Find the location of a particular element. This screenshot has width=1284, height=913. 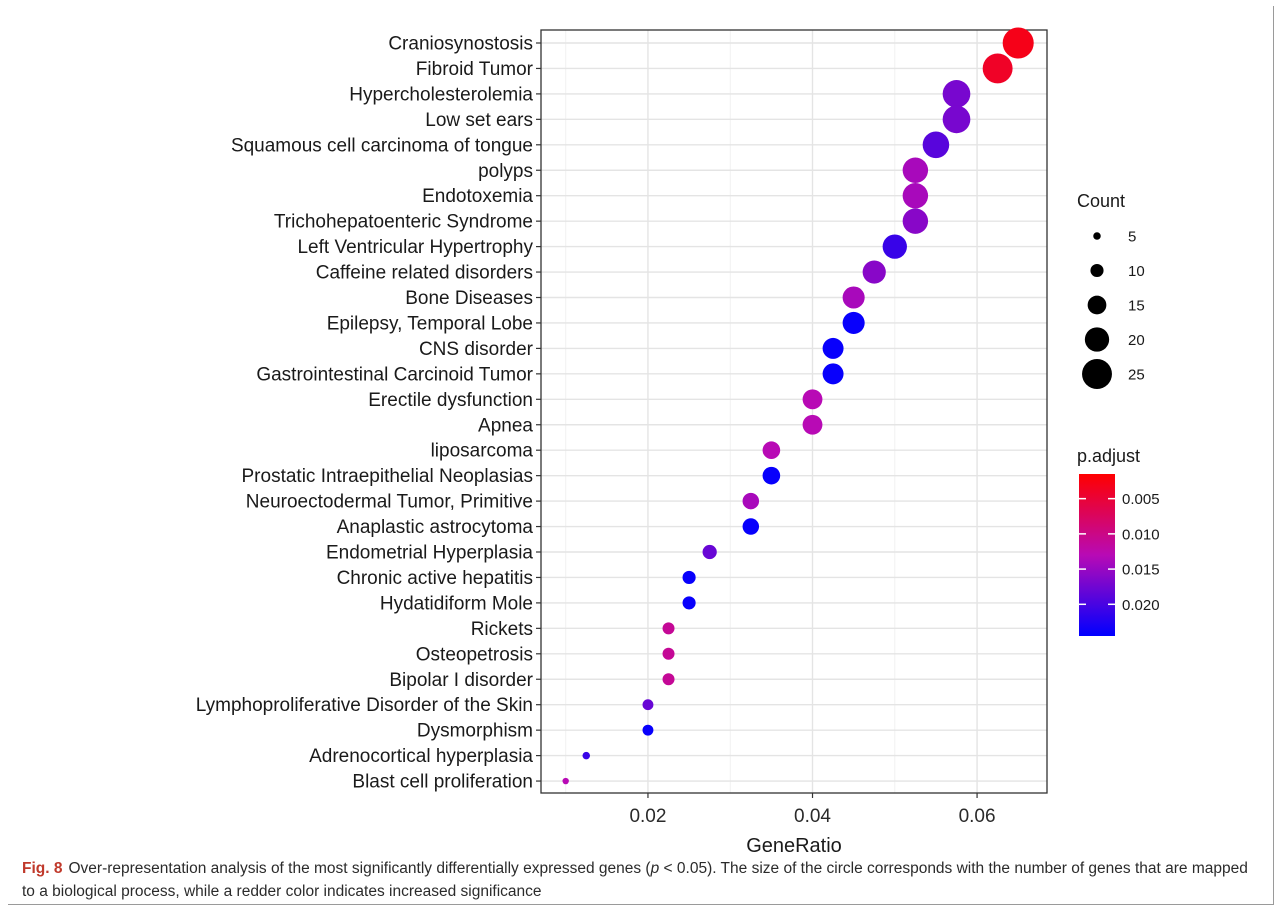

caption-p-symbol: p is located at coordinates (655, 868).